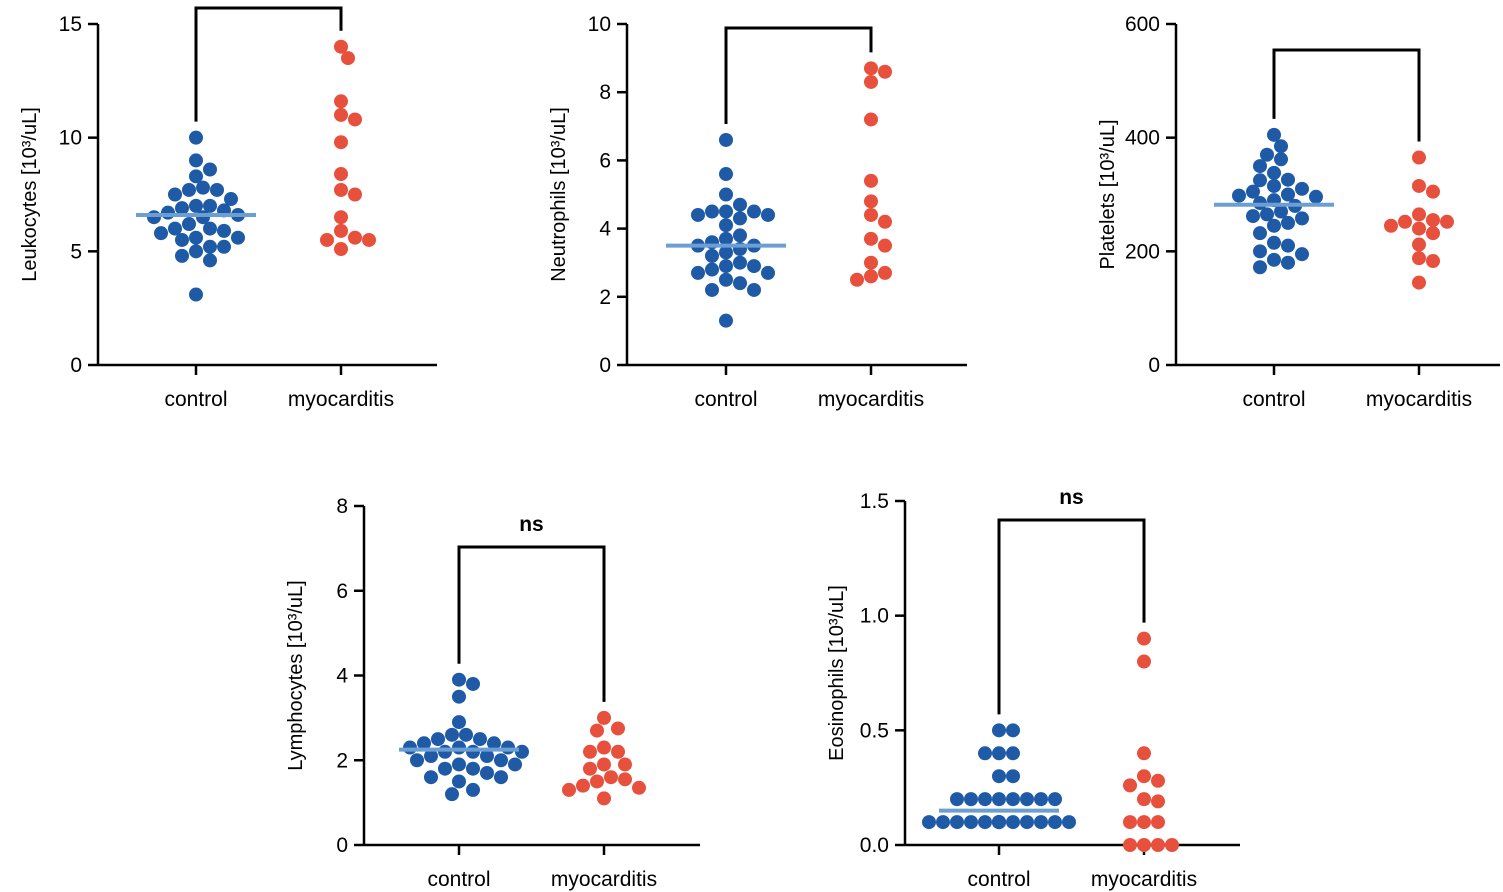 The height and width of the screenshot is (892, 1503). Describe the element at coordinates (195, 399) in the screenshot. I see `x-tick-label-control: control` at that location.